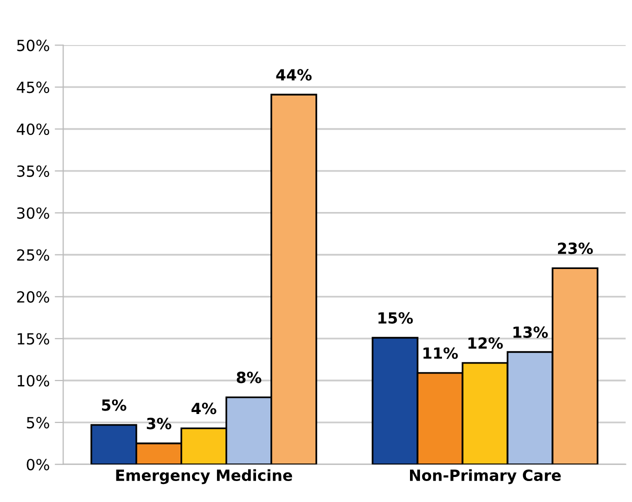  What do you see at coordinates (531, 332) in the screenshot?
I see `data-label: 13%` at bounding box center [531, 332].